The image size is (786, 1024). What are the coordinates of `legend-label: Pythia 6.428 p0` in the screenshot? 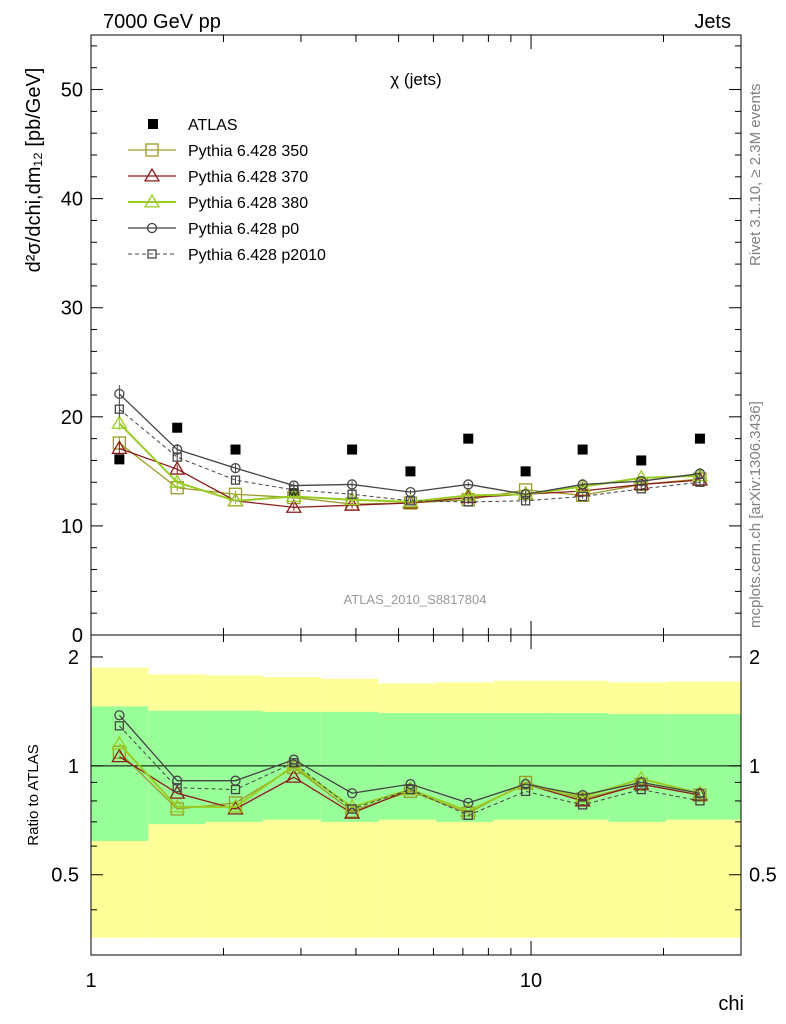 It's located at (243, 229).